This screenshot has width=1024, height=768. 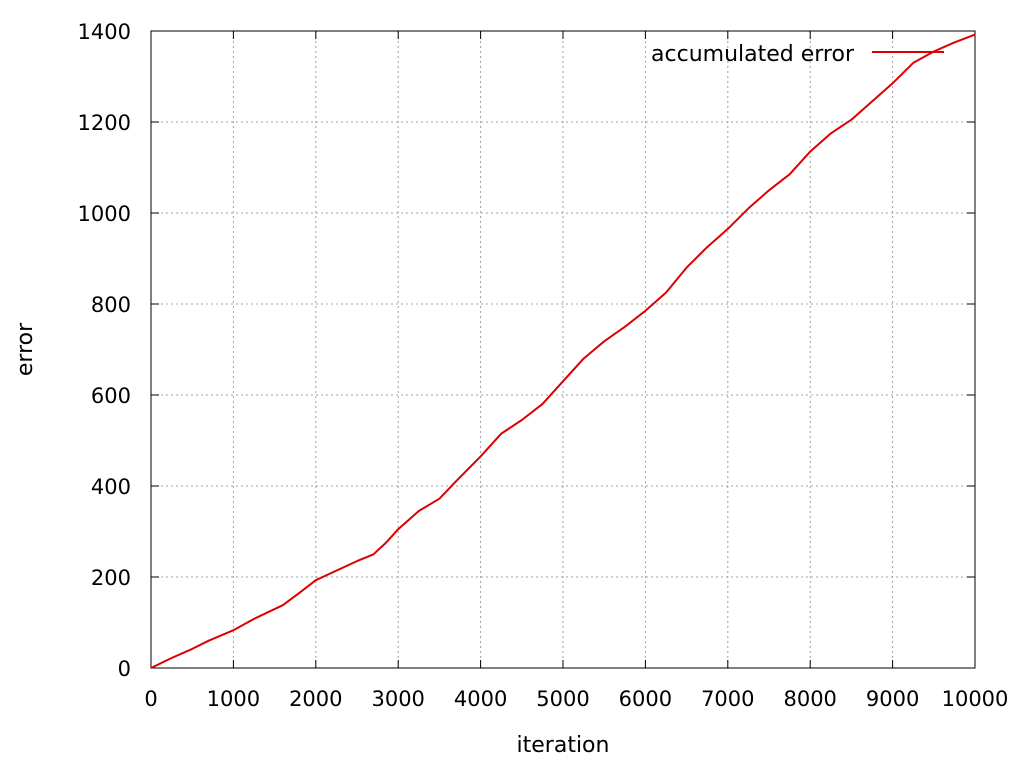 I want to click on legend-label: accumulated error, so click(x=753, y=54).